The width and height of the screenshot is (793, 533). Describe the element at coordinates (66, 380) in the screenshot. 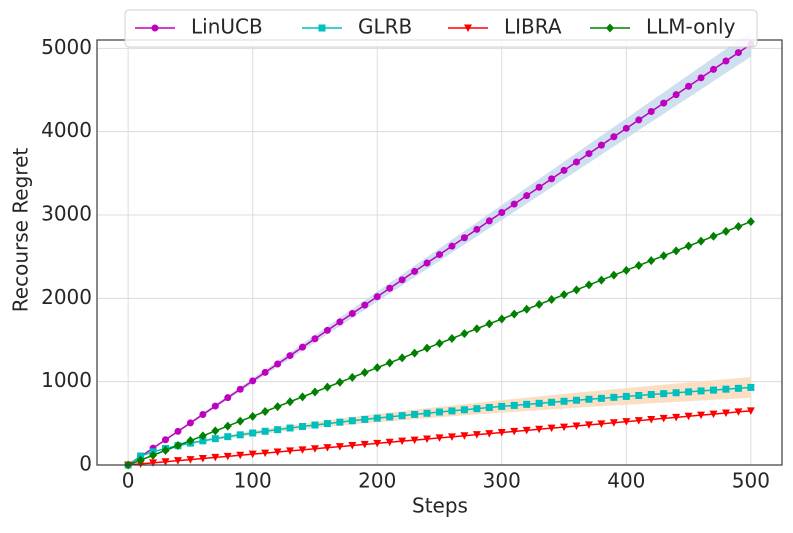

I see `y-tick-label: 1000` at that location.